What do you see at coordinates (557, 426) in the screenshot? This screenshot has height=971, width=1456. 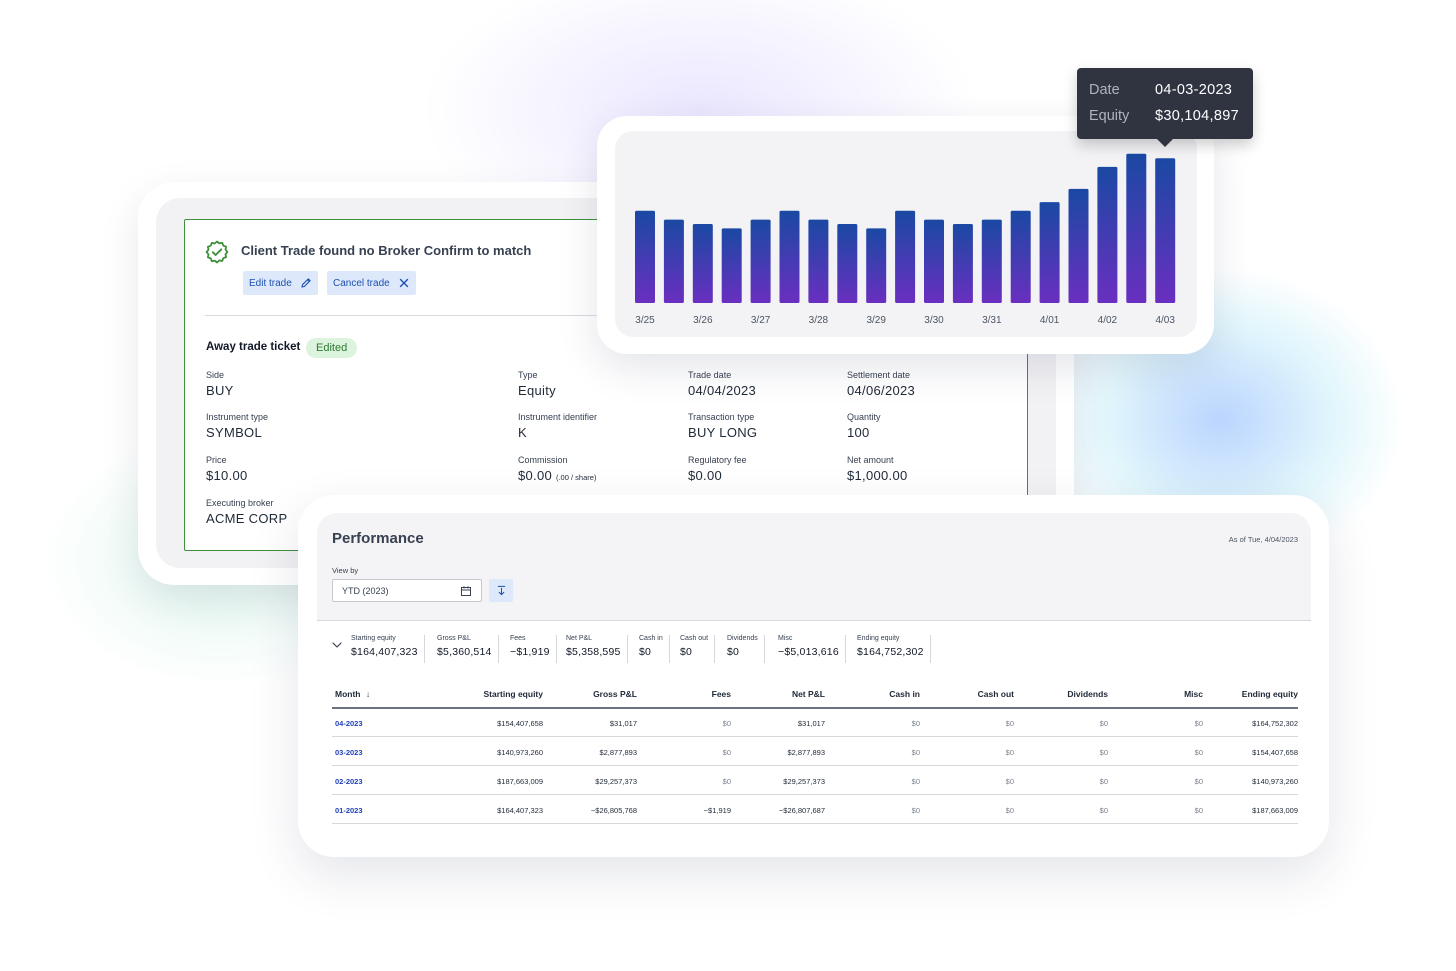 I see `field-instrument-identifier: Instrument identifier K` at bounding box center [557, 426].